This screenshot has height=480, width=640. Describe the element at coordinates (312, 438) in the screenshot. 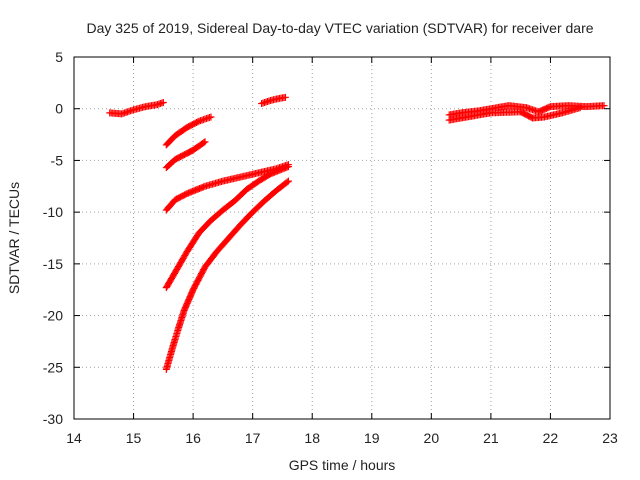

I see `x-tick-label: 18` at that location.